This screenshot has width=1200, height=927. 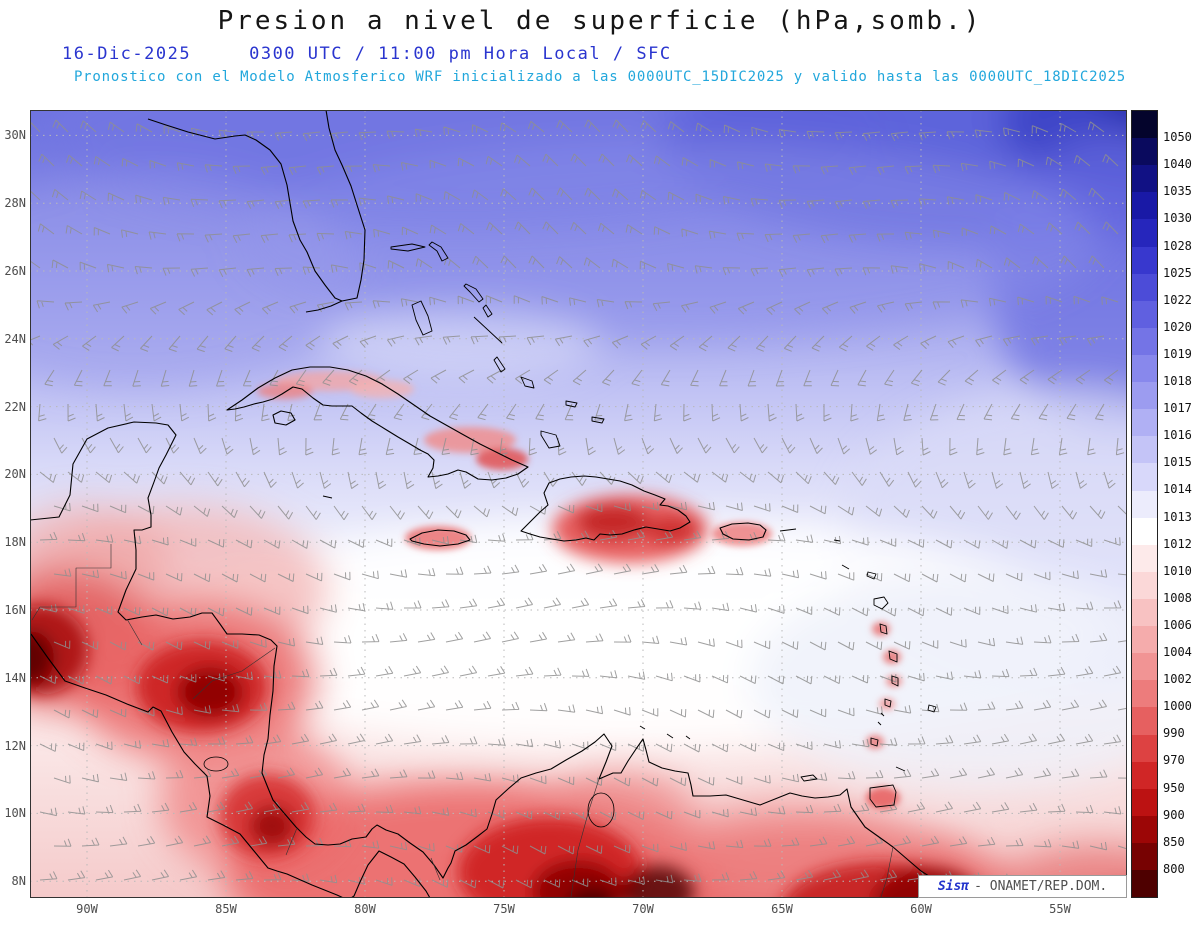 I want to click on colorbar-tick-label: 1006, so click(x=1177, y=624).